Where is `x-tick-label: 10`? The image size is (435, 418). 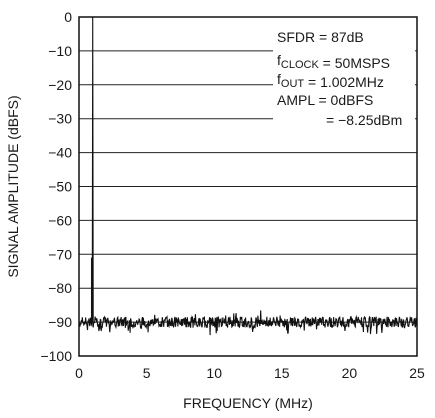 x-tick-label: 10 is located at coordinates (214, 373).